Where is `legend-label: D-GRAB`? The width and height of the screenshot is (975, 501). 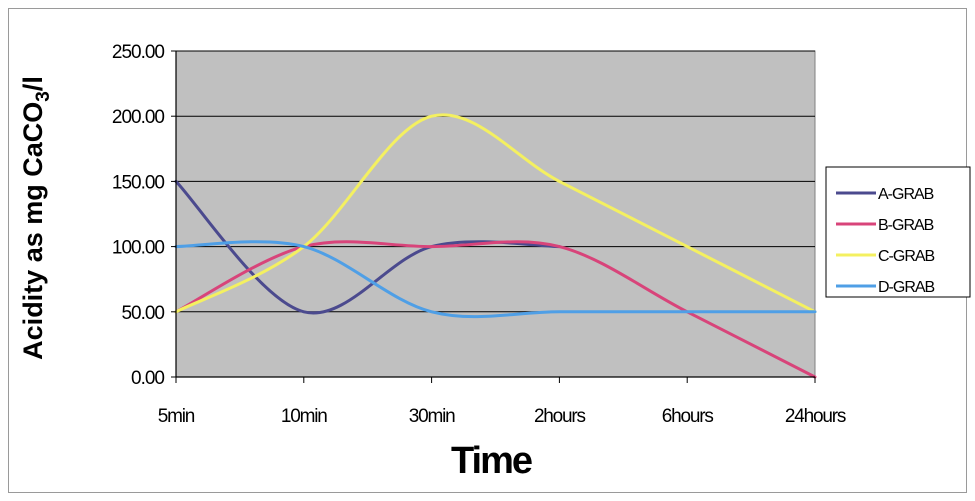
legend-label: D-GRAB is located at coordinates (906, 287).